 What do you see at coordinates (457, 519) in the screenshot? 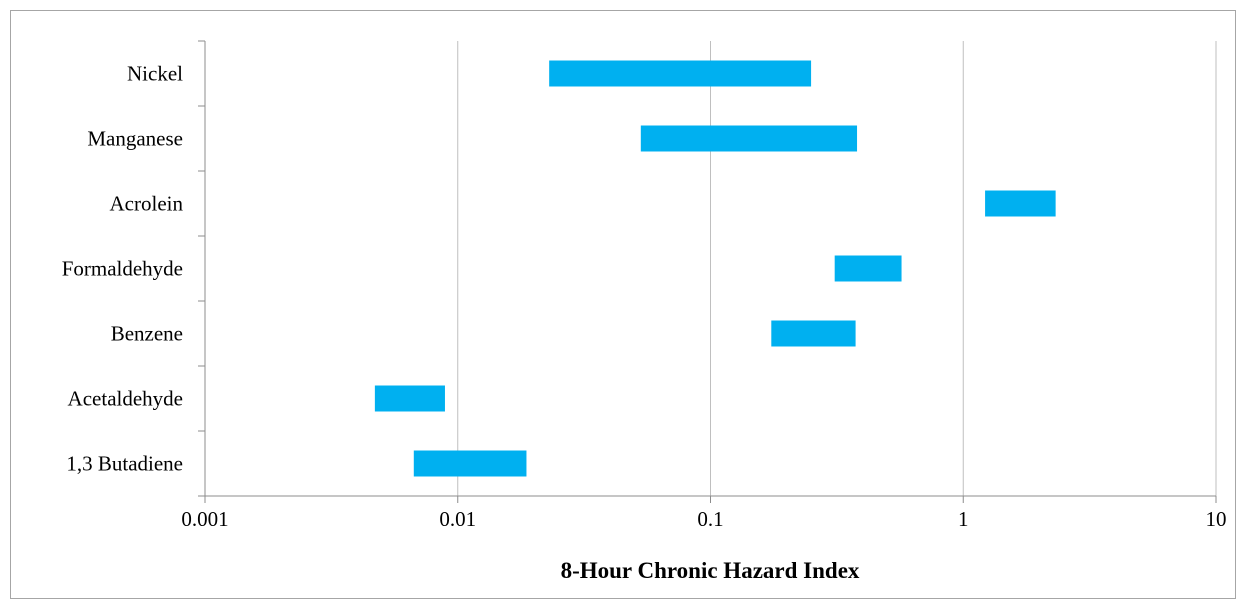
I see `x-tick-label: 0.01` at bounding box center [457, 519].